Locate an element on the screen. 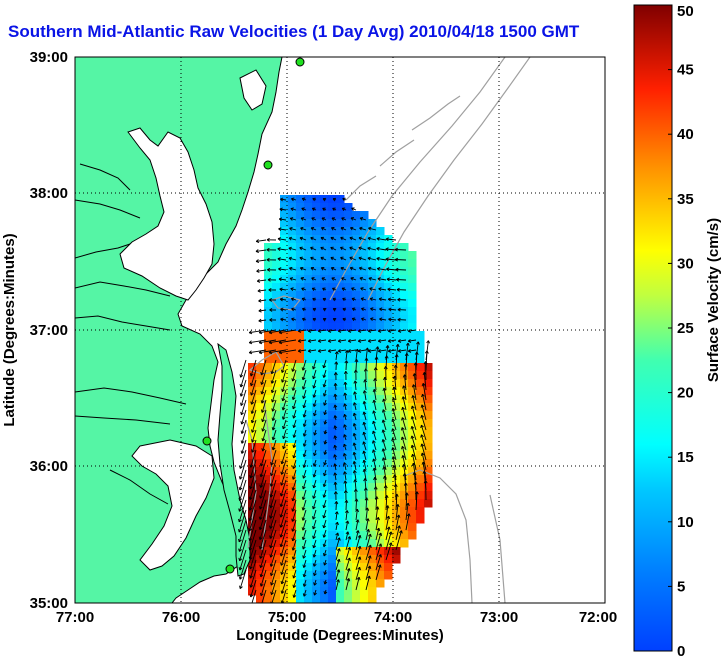 Image resolution: width=724 pixels, height=659 pixels. colorbar-tick-label: 40 is located at coordinates (685, 134).